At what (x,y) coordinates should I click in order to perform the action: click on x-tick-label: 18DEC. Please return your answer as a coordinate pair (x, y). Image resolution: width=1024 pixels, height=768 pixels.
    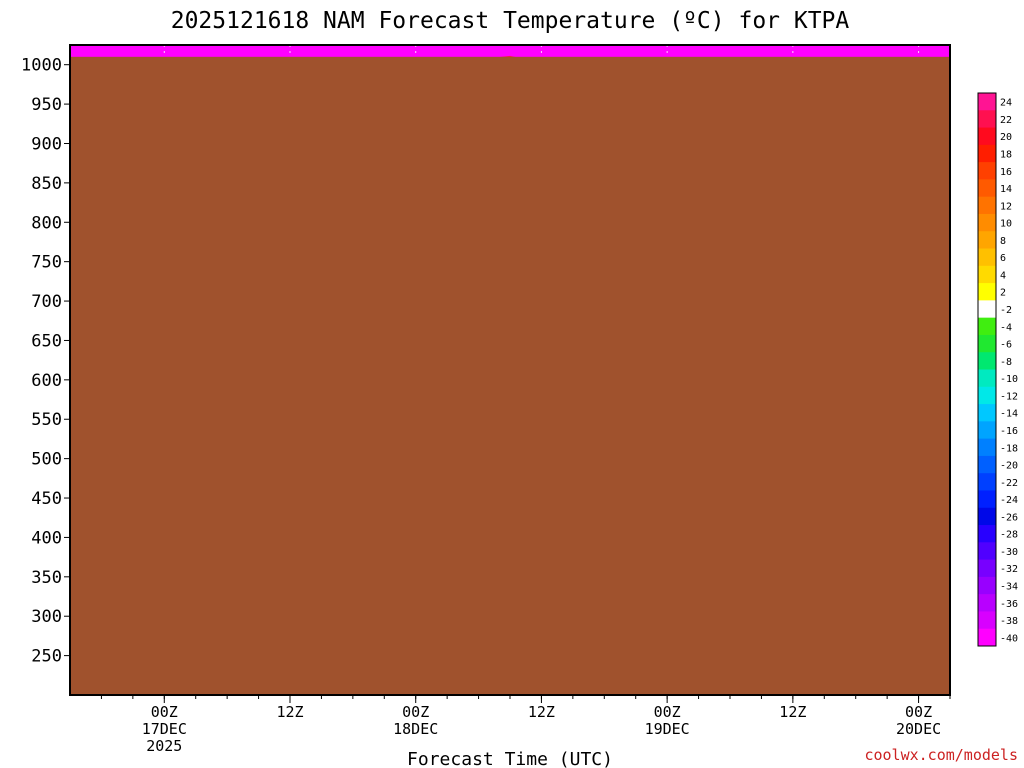
    Looking at the image, I should click on (415, 729).